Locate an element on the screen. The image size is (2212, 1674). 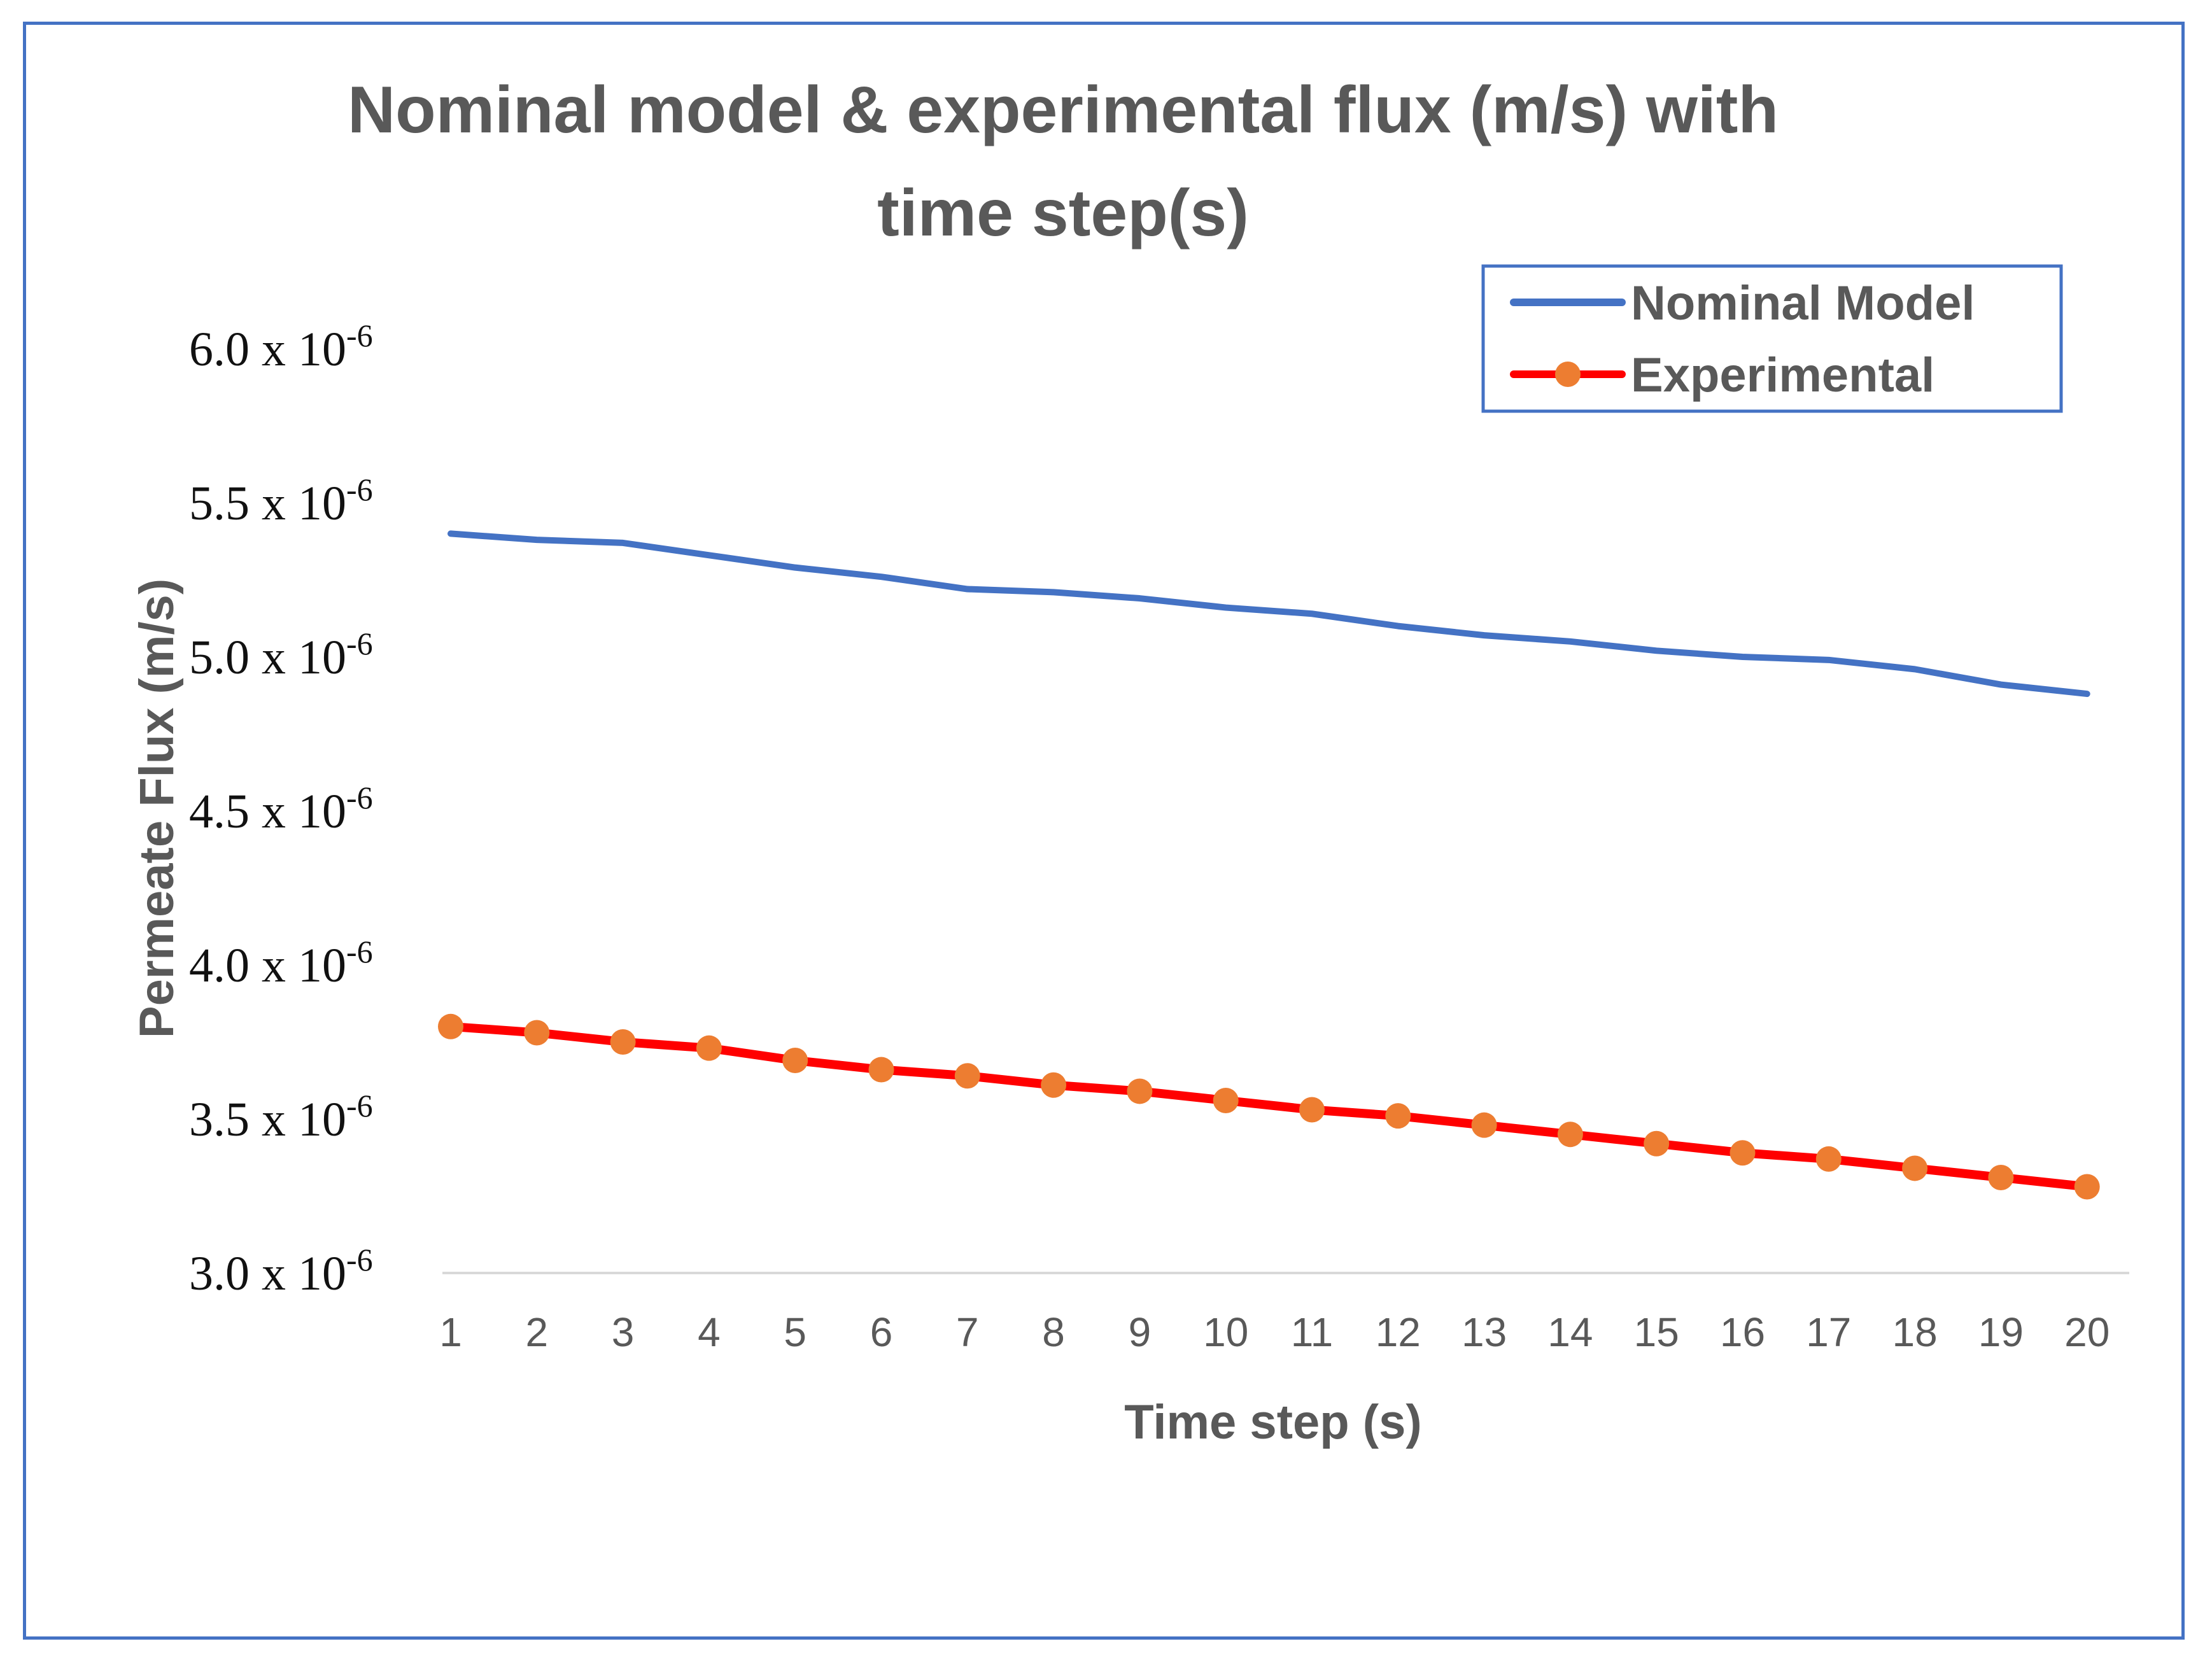
x-tick-label: 5 is located at coordinates (795, 1332).